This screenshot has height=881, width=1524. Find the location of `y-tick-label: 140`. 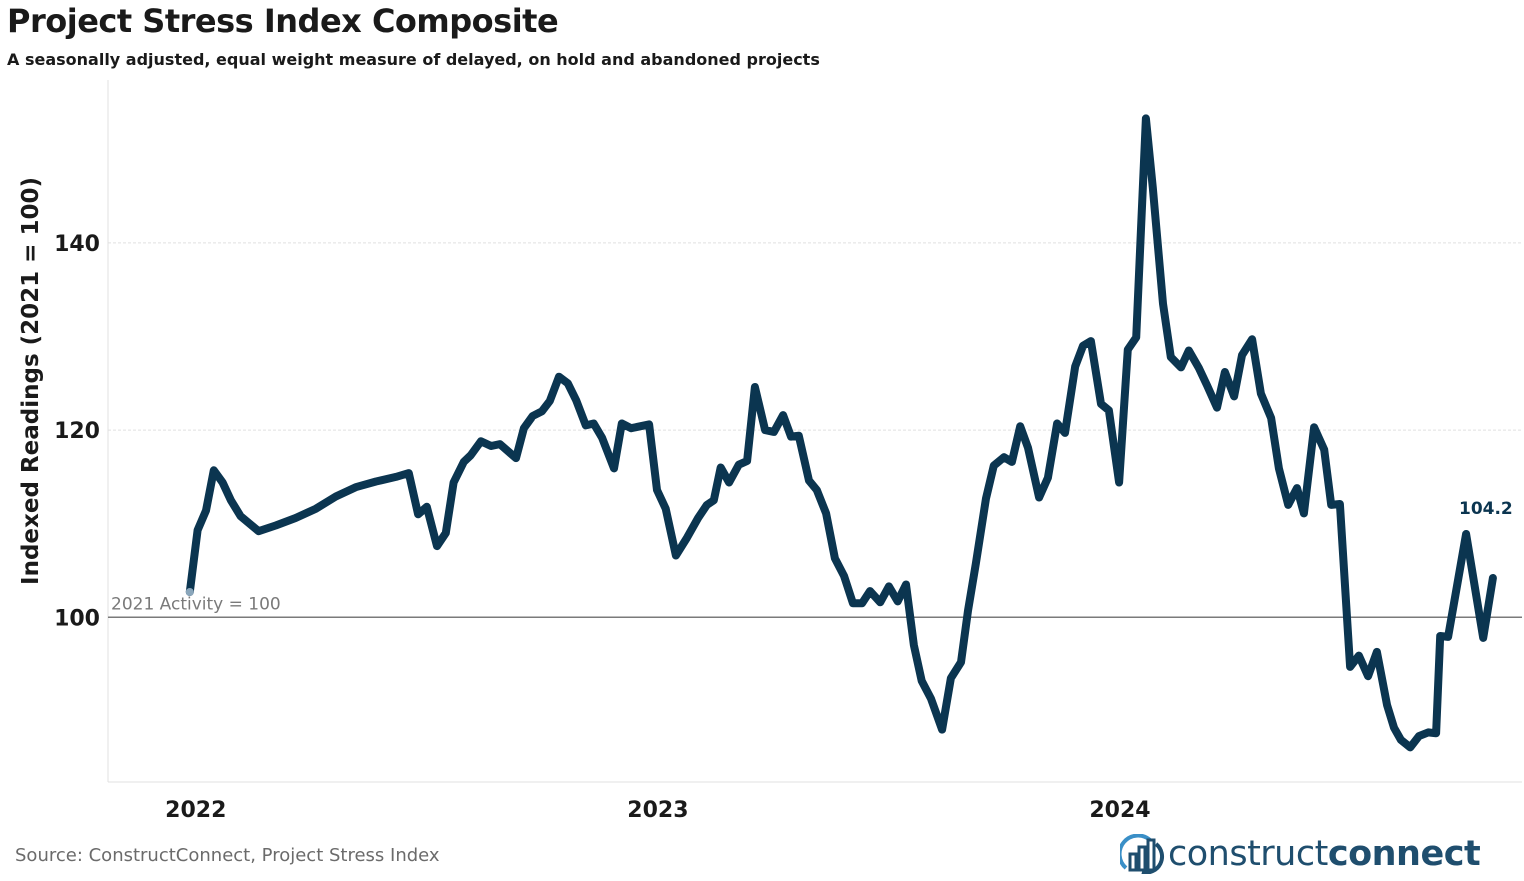

y-tick-label: 140 is located at coordinates (77, 244).